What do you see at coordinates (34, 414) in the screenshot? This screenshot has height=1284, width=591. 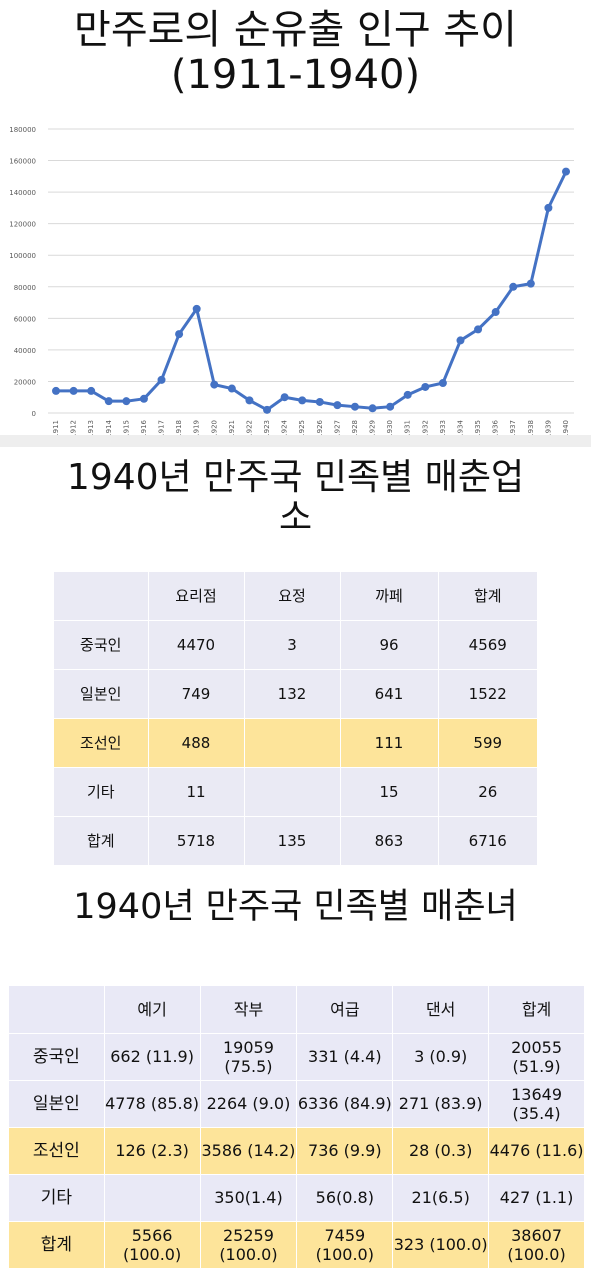 I see `y-tick-label: 0` at bounding box center [34, 414].